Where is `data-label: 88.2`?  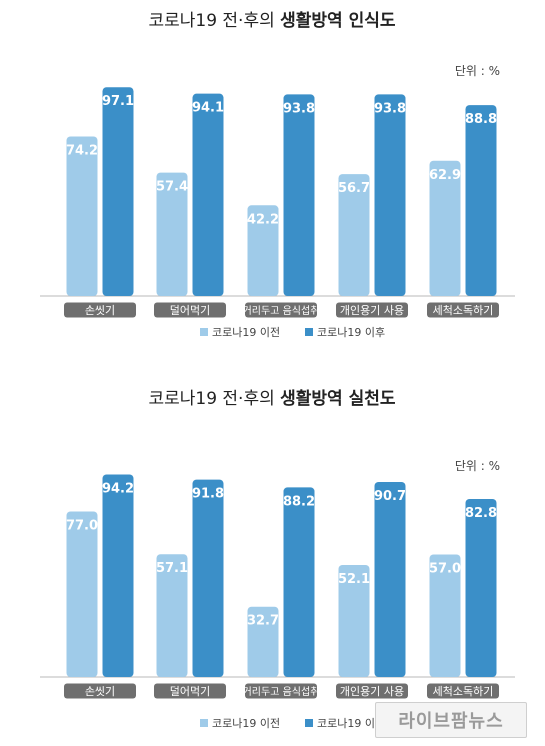
data-label: 88.2 is located at coordinates (299, 501).